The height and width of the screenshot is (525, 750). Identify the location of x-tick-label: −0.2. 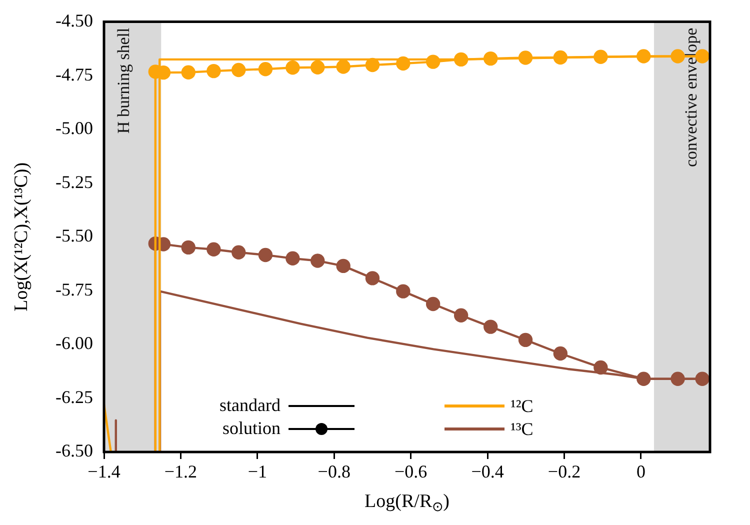
(564, 472).